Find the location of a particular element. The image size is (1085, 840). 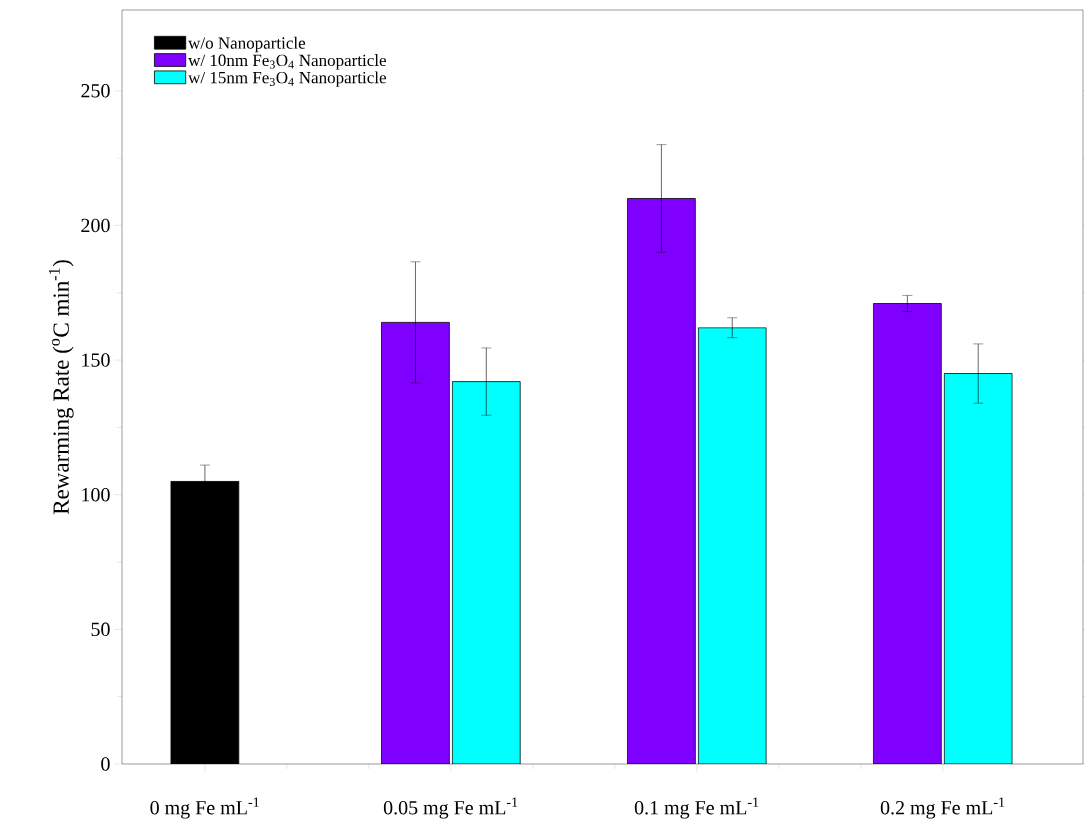

legend-label: w/o Nanoparticle is located at coordinates (247, 44).